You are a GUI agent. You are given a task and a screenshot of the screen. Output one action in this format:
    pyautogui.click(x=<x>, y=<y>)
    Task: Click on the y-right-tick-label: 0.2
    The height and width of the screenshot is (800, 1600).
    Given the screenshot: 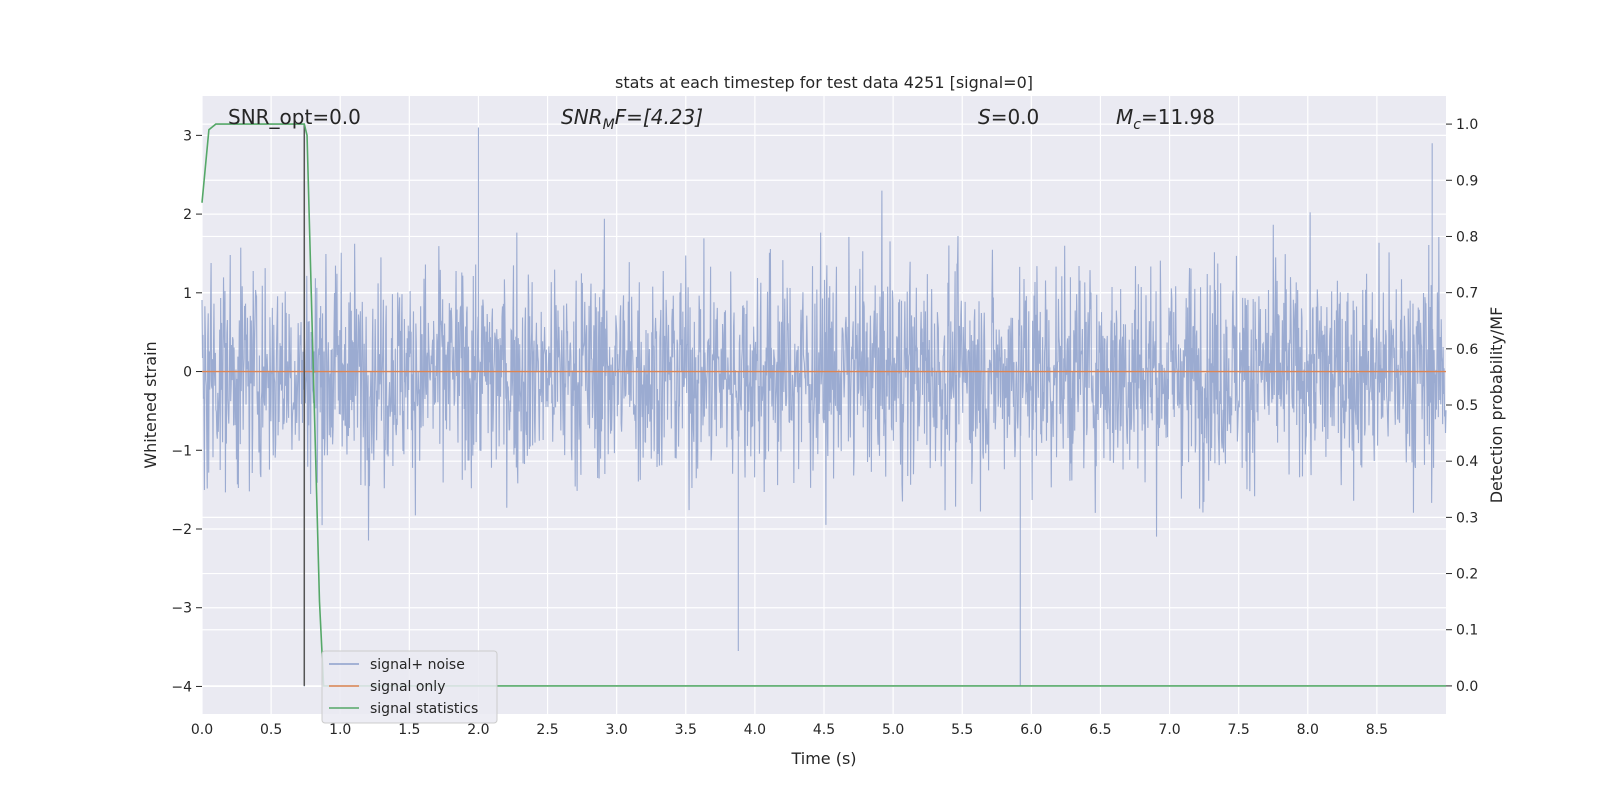 What is the action you would take?
    pyautogui.click(x=1467, y=575)
    